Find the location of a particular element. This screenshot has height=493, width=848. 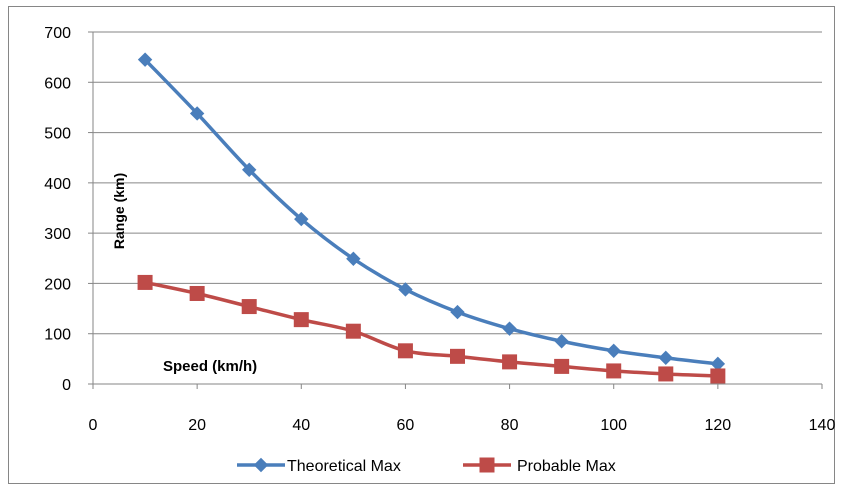

y-tick-label: 400 is located at coordinates (57, 184).